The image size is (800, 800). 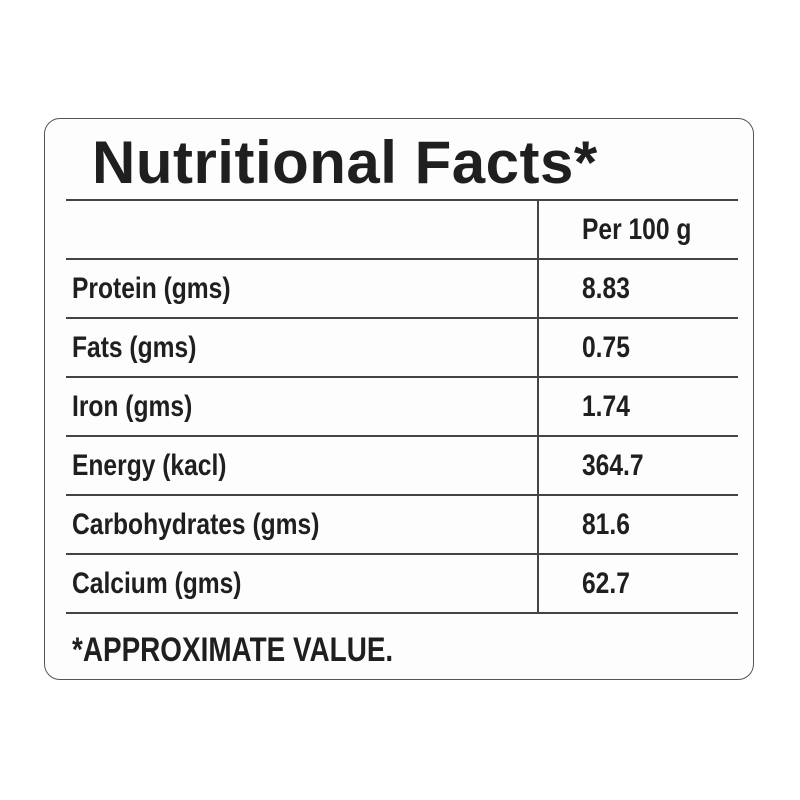 What do you see at coordinates (606, 524) in the screenshot?
I see `row-value: 81.6` at bounding box center [606, 524].